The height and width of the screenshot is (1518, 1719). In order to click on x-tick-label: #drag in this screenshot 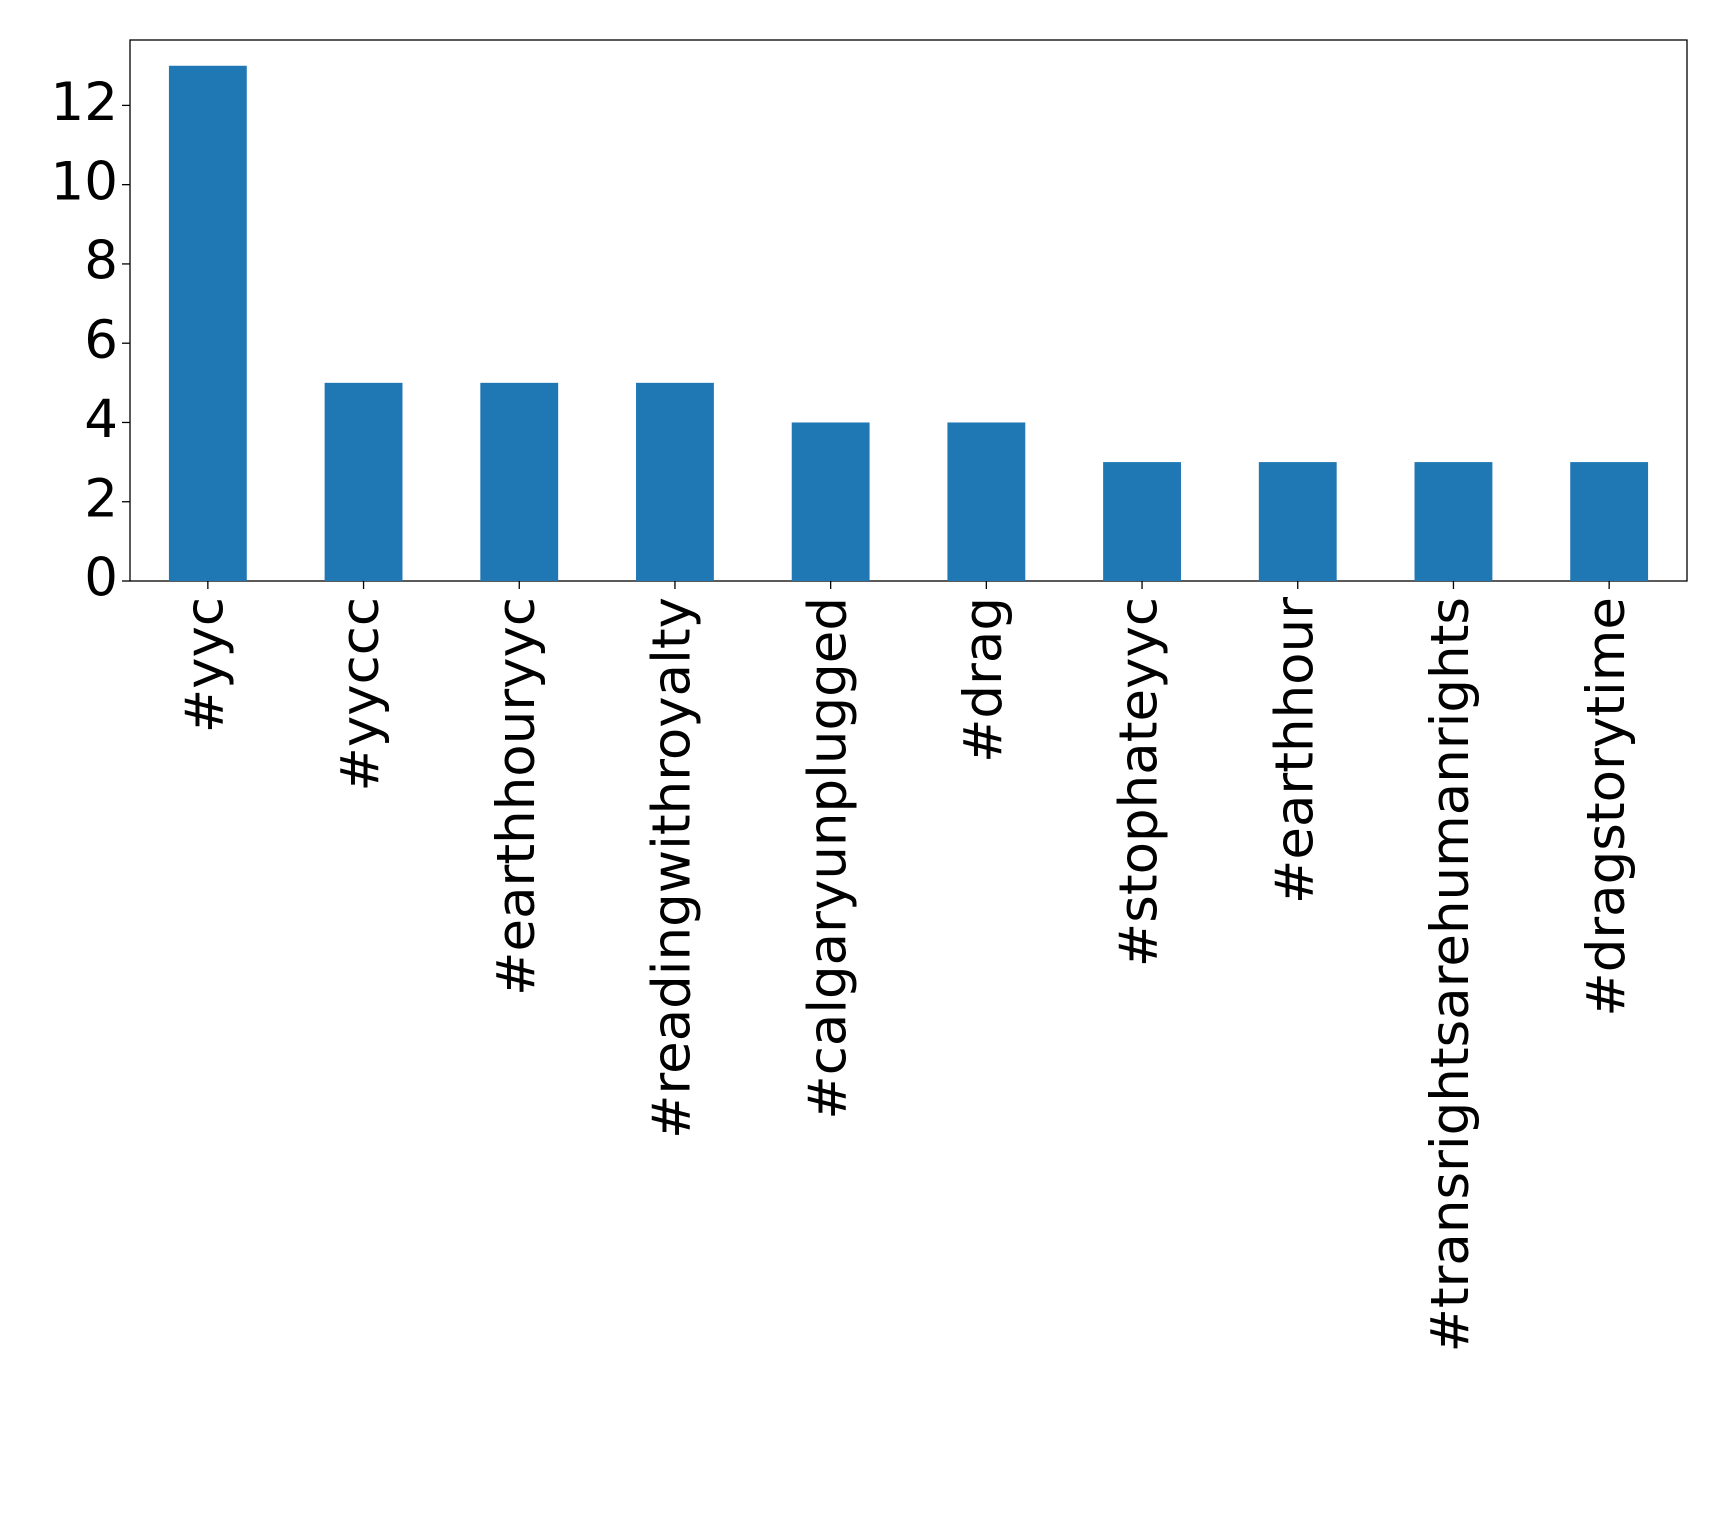, I will do `click(983, 680)`.